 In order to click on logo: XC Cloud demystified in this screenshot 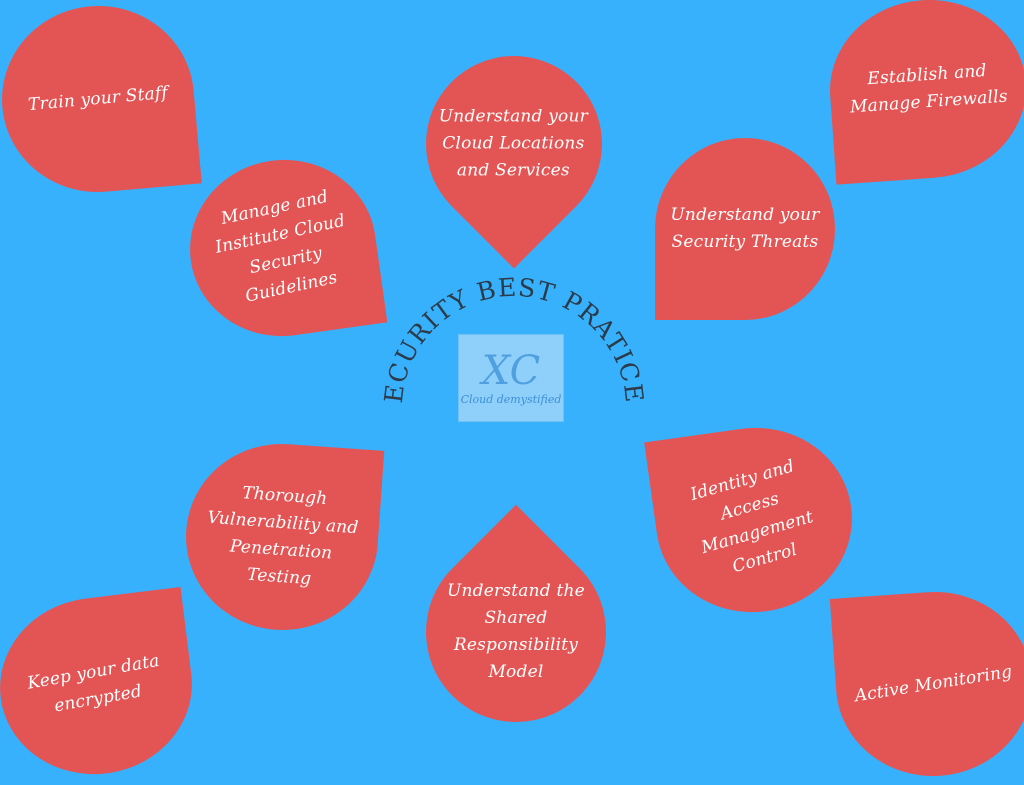, I will do `click(511, 378)`.